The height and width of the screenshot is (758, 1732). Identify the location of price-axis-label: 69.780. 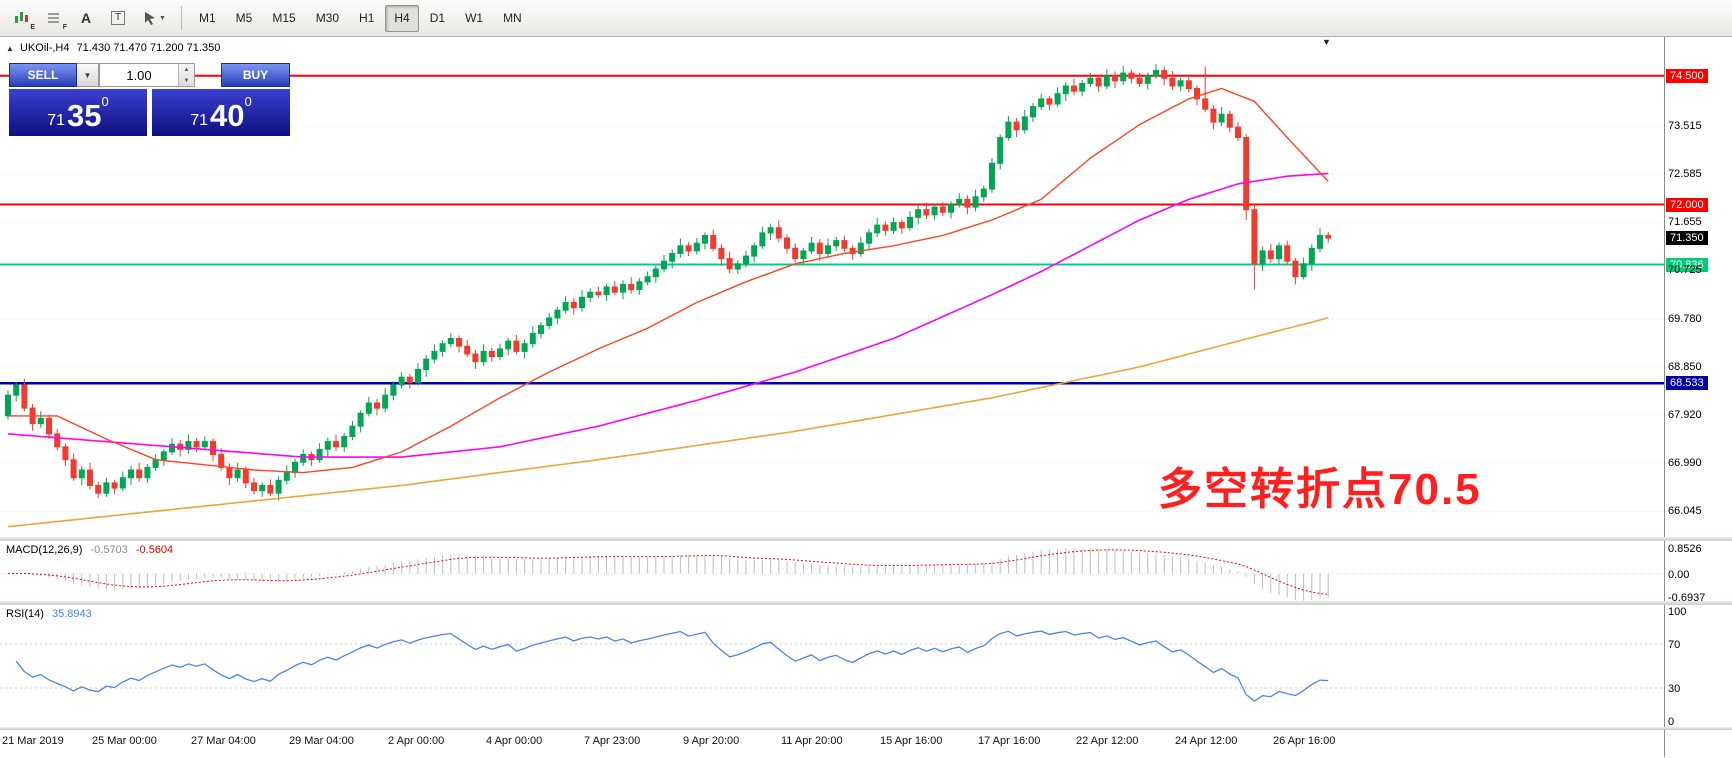
(1685, 319).